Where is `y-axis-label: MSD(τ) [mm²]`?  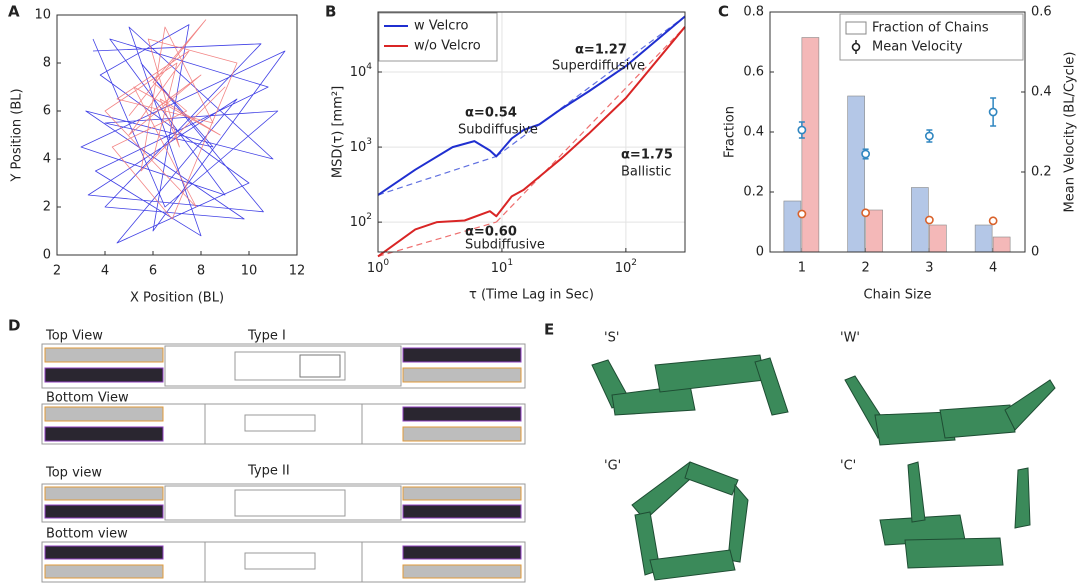 y-axis-label: MSD(τ) [mm²] is located at coordinates (338, 132).